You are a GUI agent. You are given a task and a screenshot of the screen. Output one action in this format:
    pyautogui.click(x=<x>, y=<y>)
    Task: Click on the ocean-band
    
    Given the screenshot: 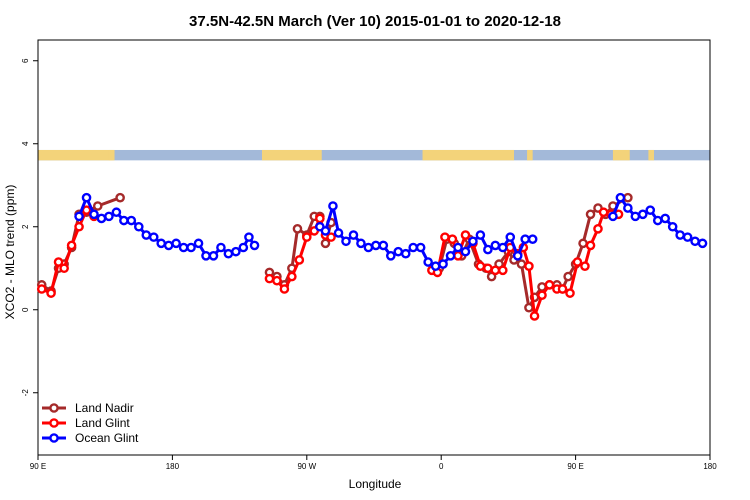 What is the action you would take?
    pyautogui.click(x=374, y=155)
    